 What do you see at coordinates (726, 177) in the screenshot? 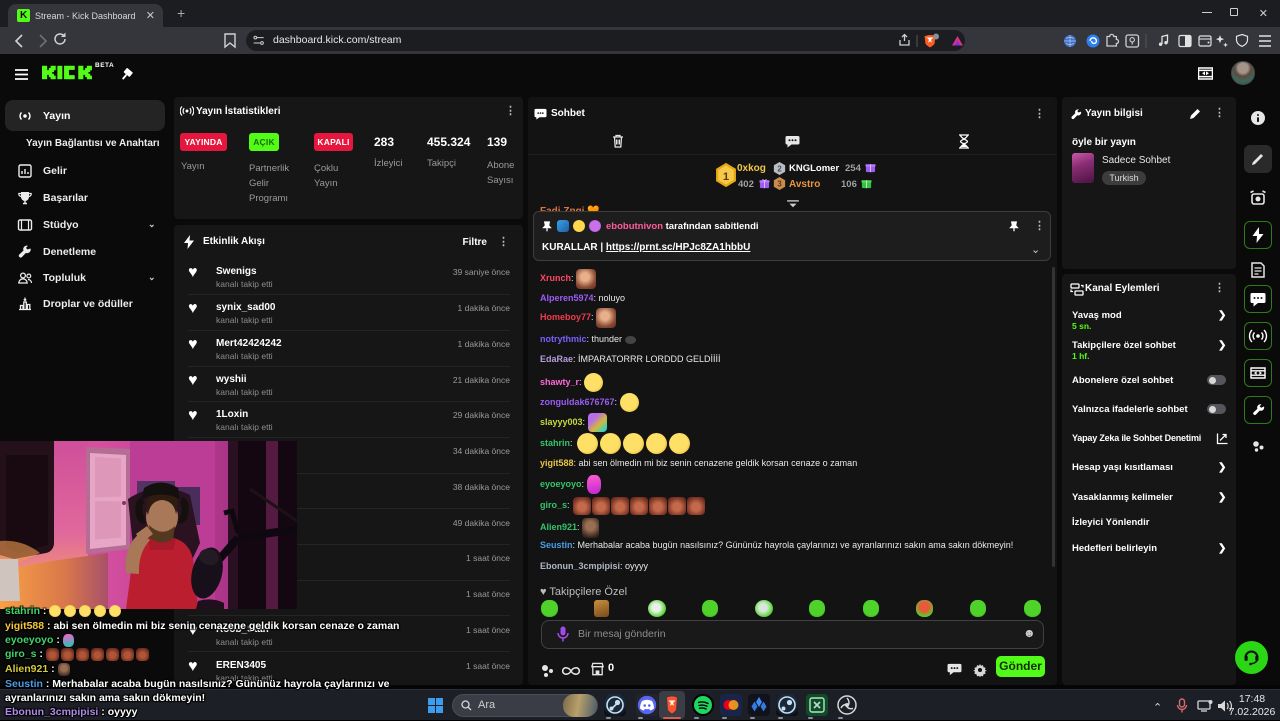
I see `svg-text: 1` at bounding box center [726, 177].